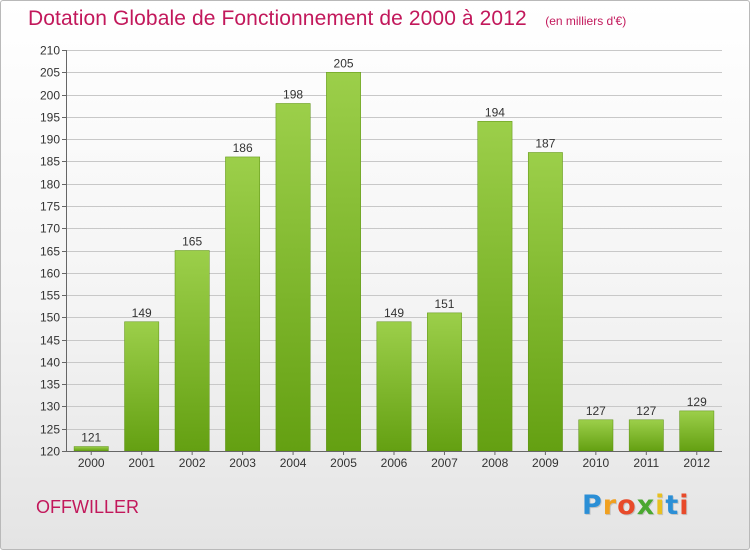 This screenshot has width=750, height=550. Describe the element at coordinates (672, 505) in the screenshot. I see `logo-letter: t` at that location.